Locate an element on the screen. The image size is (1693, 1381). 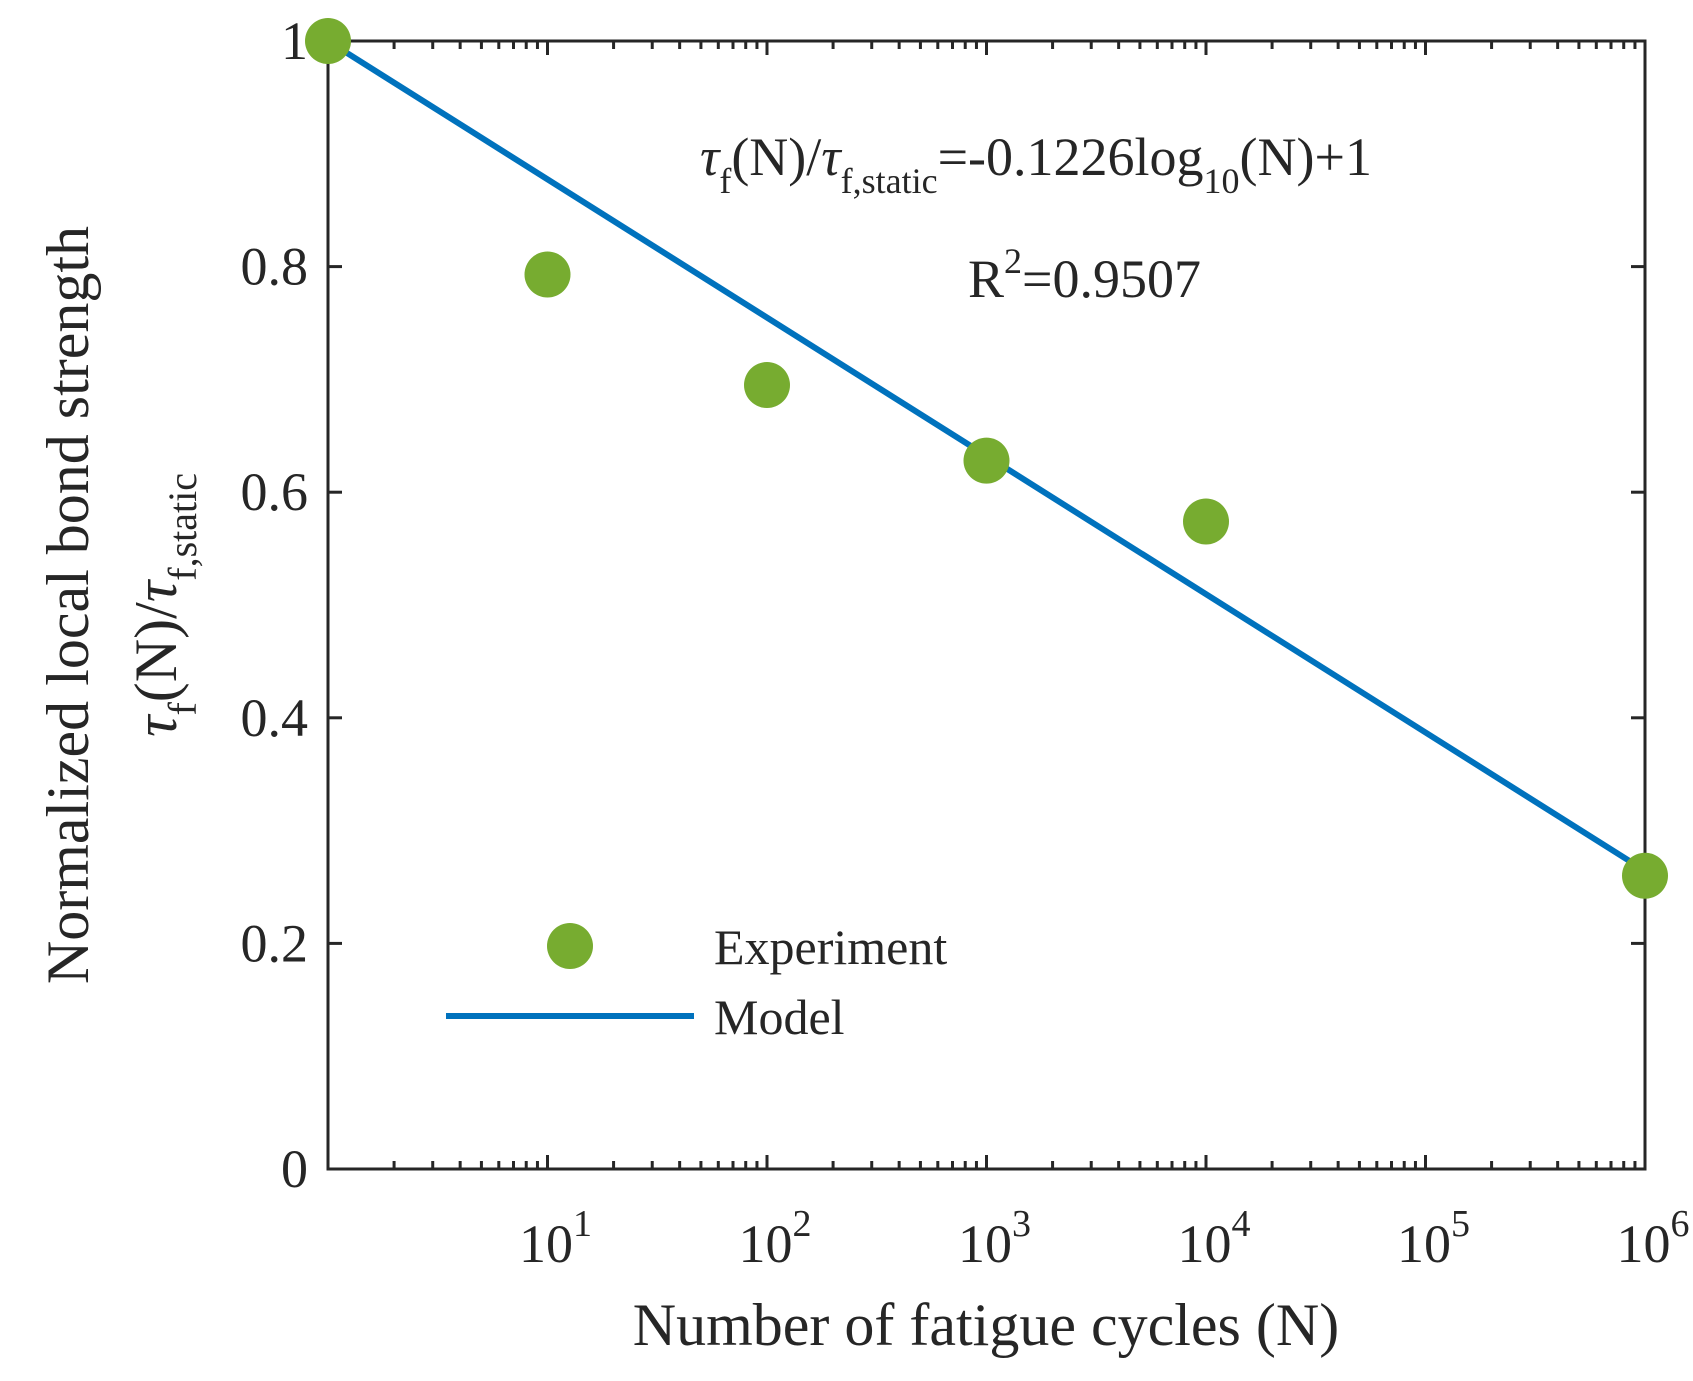
legend: Experiment Model is located at coordinates (696, 982).